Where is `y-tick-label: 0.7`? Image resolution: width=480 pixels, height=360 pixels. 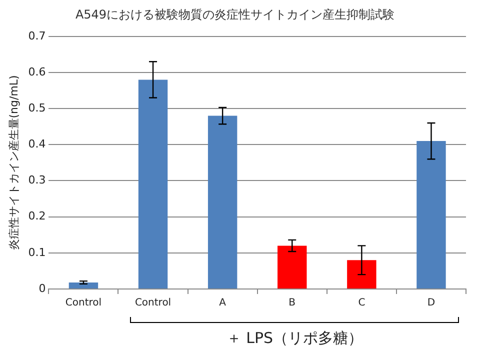 y-tick-label: 0.7 is located at coordinates (37, 35).